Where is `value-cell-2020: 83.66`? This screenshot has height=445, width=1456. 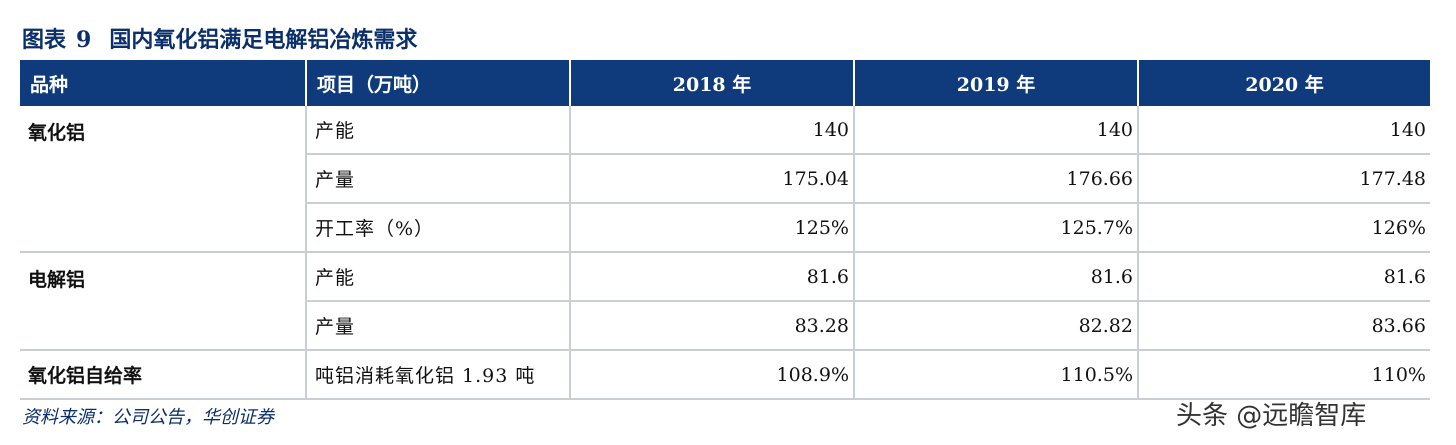
value-cell-2020: 83.66 is located at coordinates (1284, 326).